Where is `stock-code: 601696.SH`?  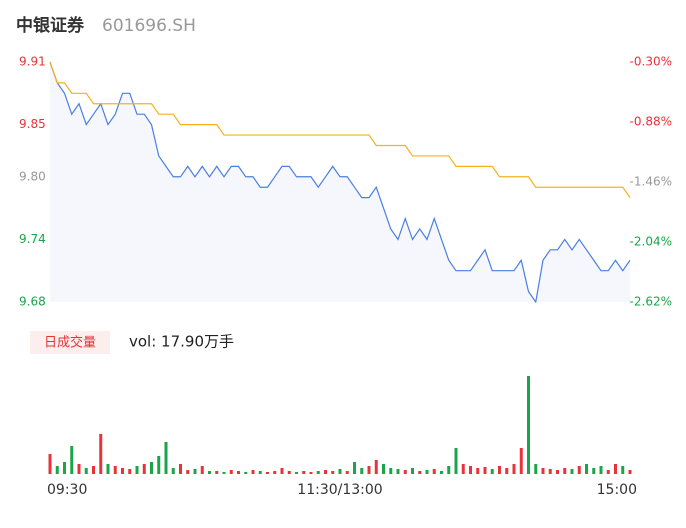 stock-code: 601696.SH is located at coordinates (149, 26).